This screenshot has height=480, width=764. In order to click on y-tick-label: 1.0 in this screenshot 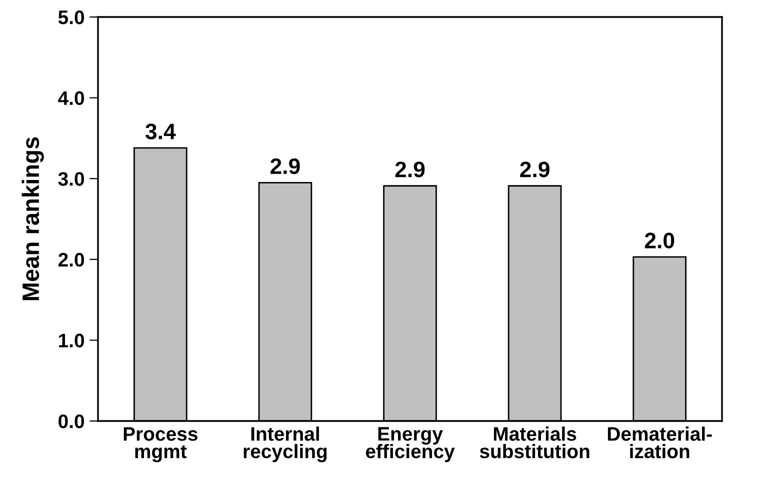, I will do `click(71, 341)`.